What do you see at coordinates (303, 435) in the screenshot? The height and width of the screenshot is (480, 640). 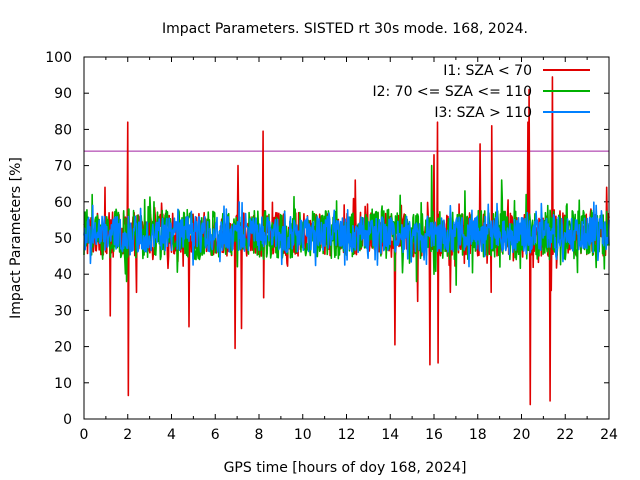 I see `x-tick-label: 10` at bounding box center [303, 435].